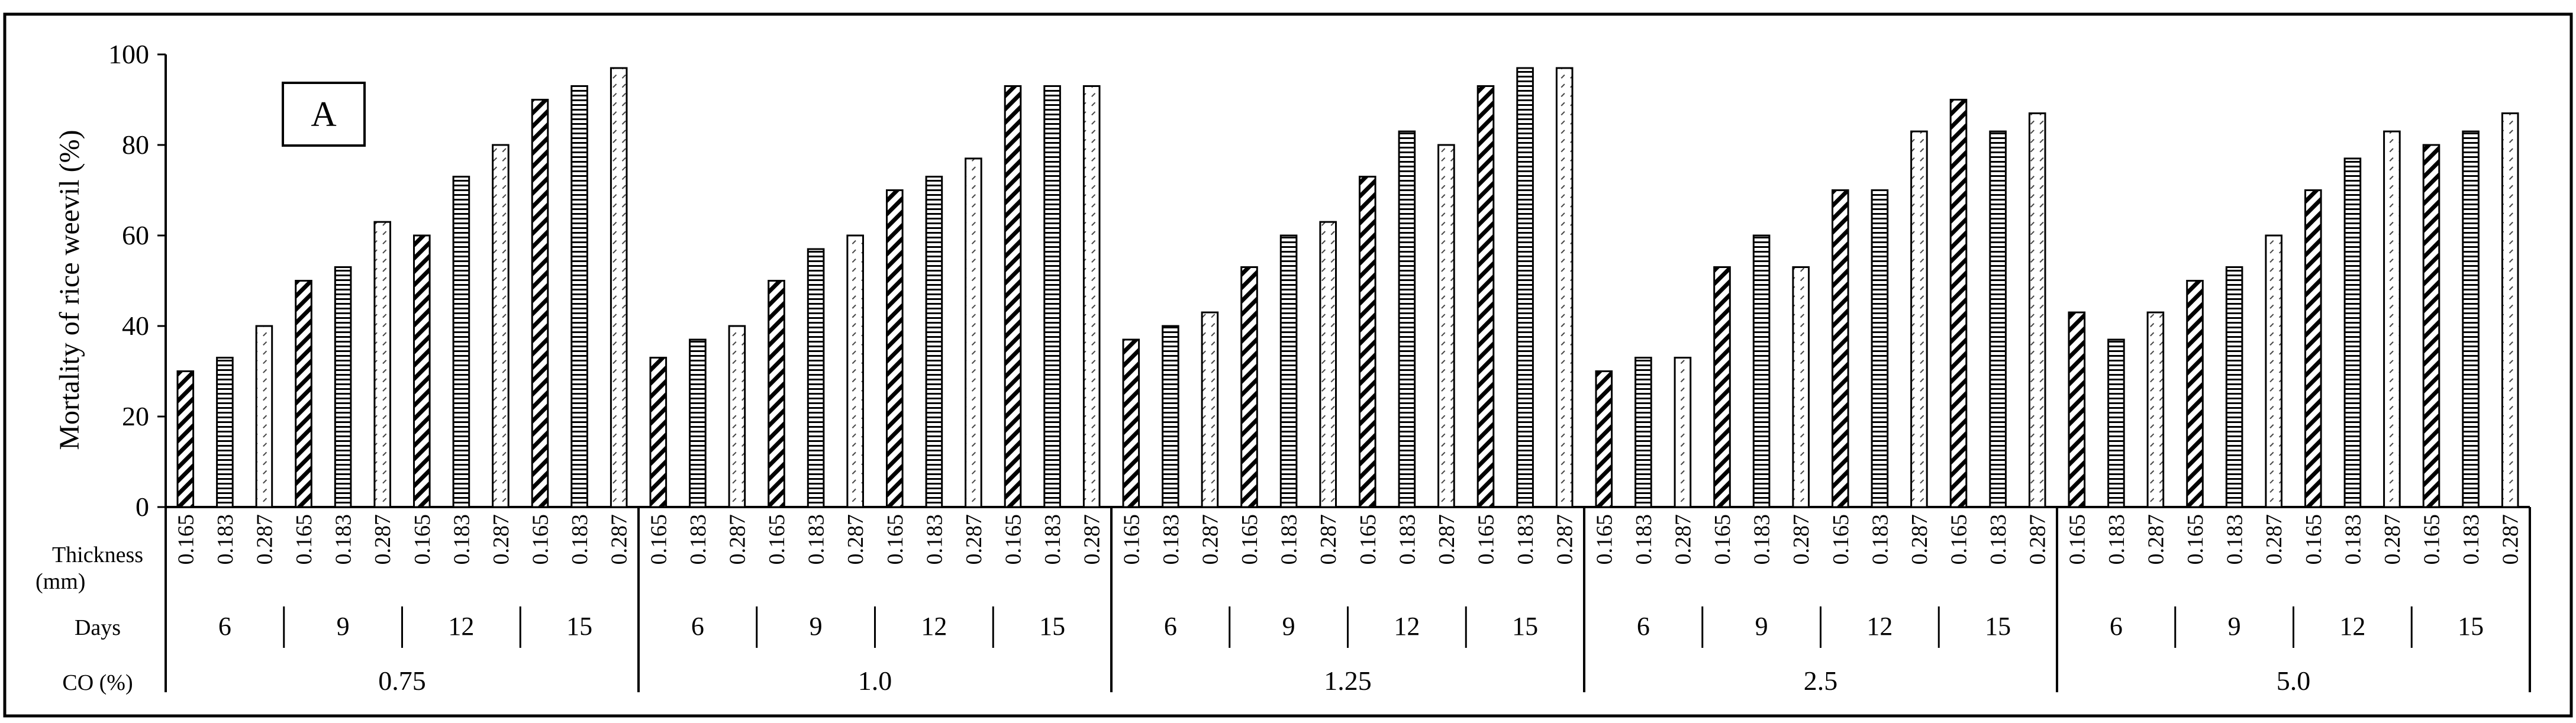 The width and height of the screenshot is (2576, 723). What do you see at coordinates (1485, 296) in the screenshot?
I see `bar-co1.25-day15-th0.165` at bounding box center [1485, 296].